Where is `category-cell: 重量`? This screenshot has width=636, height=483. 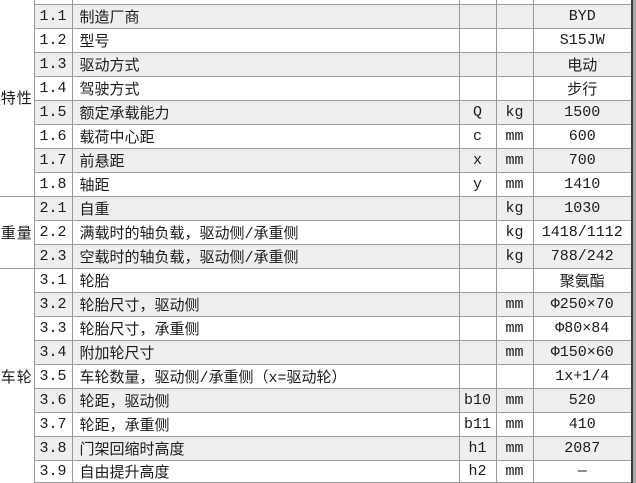 category-cell: 重量 is located at coordinates (17, 232).